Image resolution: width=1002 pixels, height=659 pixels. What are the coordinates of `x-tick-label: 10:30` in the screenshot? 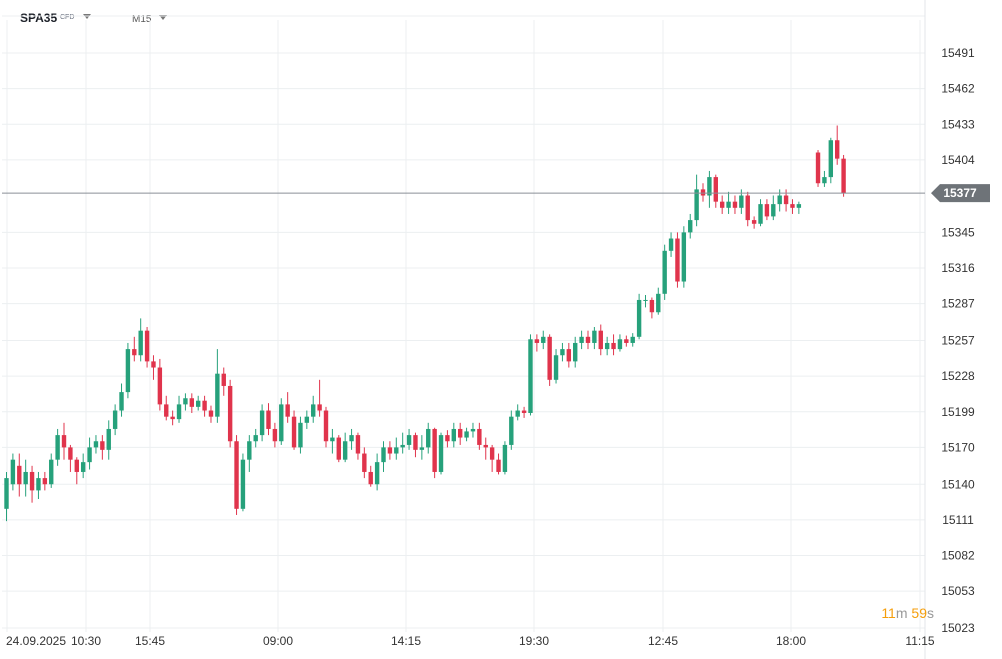 It's located at (86, 641).